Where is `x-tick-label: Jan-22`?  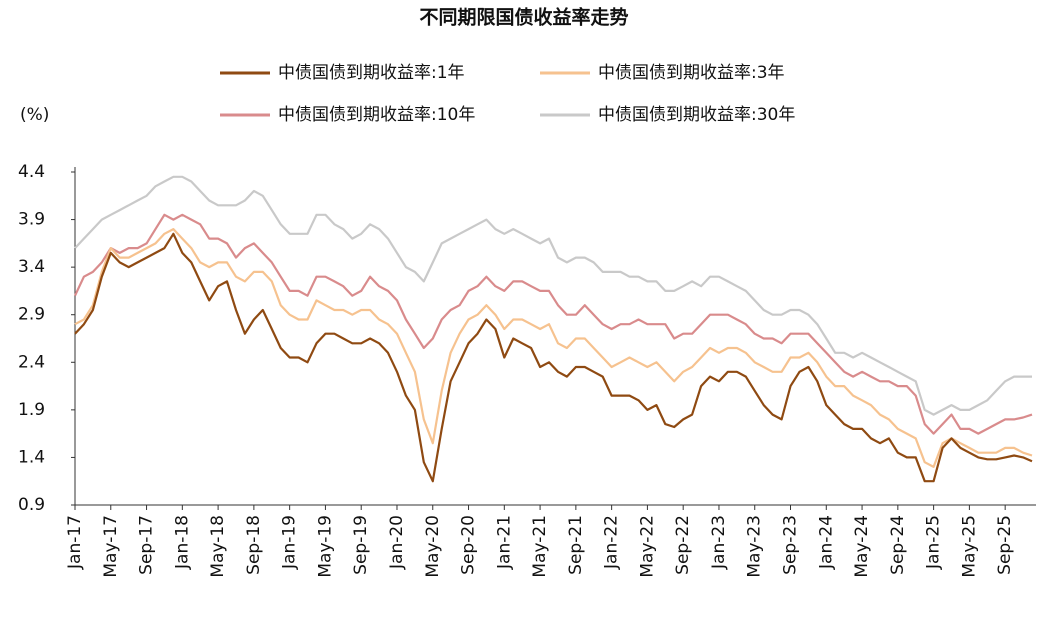
x-tick-label: Jan-22 is located at coordinates (612, 542).